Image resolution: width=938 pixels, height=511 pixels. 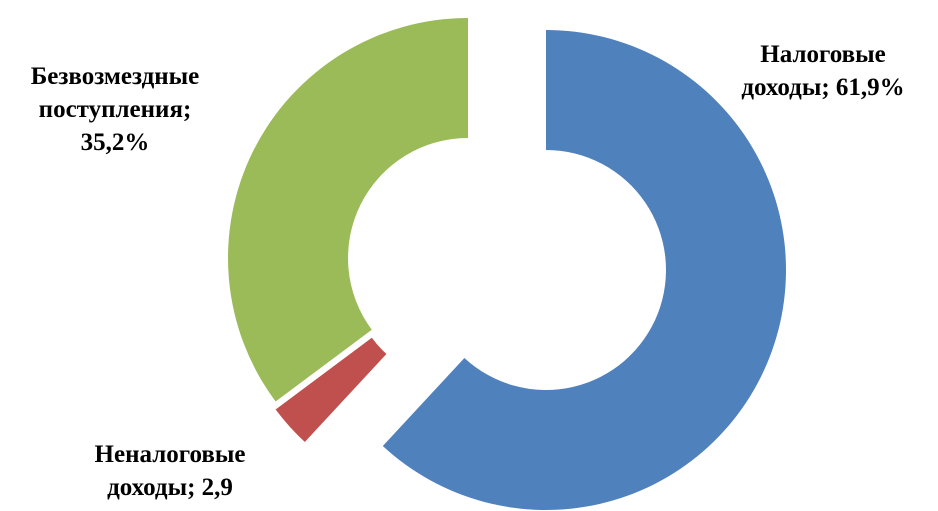 I want to click on label-nontax-revenue: Неналоговые доходы; 2,9, so click(x=170, y=471).